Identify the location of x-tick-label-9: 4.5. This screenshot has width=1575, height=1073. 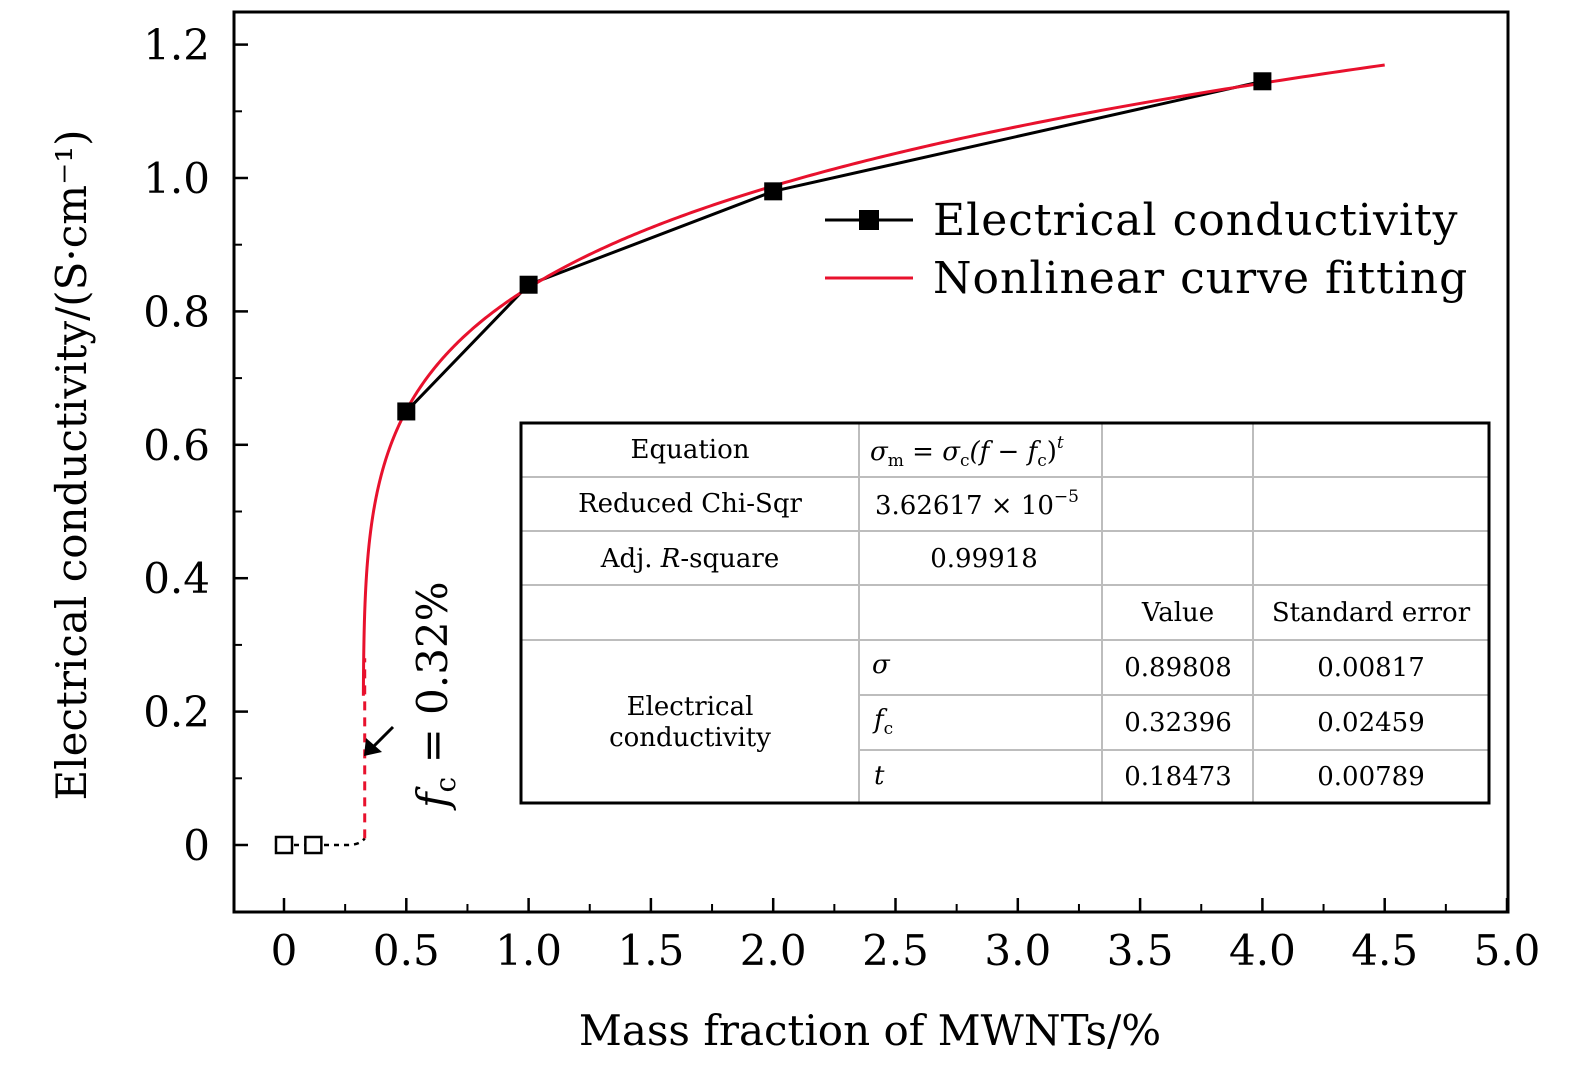
(1384, 950).